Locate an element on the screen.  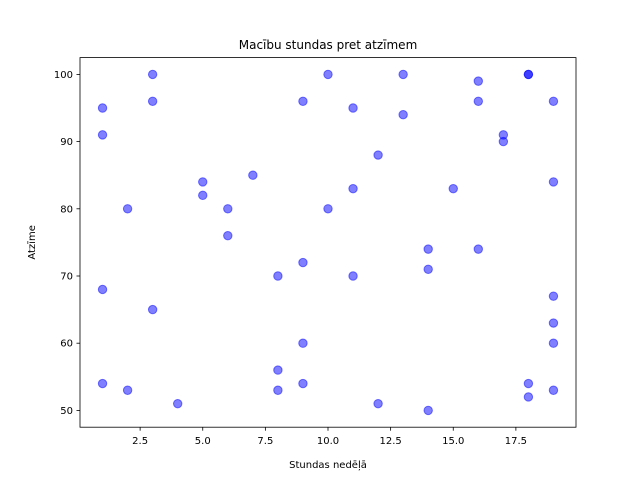
x-tick-label: 10.0 is located at coordinates (328, 441).